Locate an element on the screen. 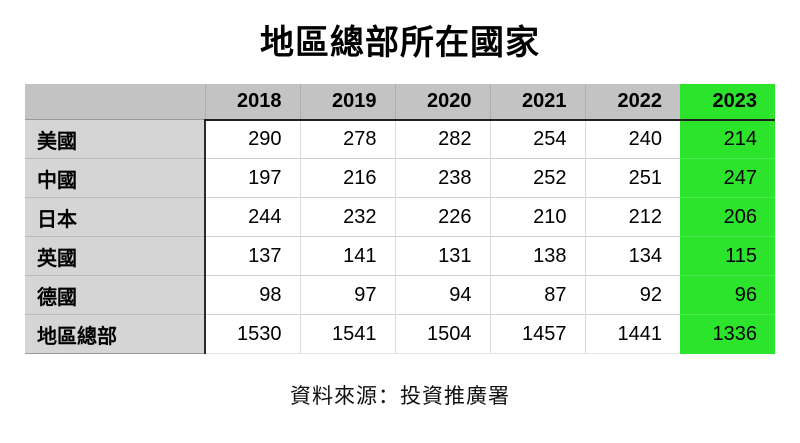  cell-value: 87 is located at coordinates (537, 295).